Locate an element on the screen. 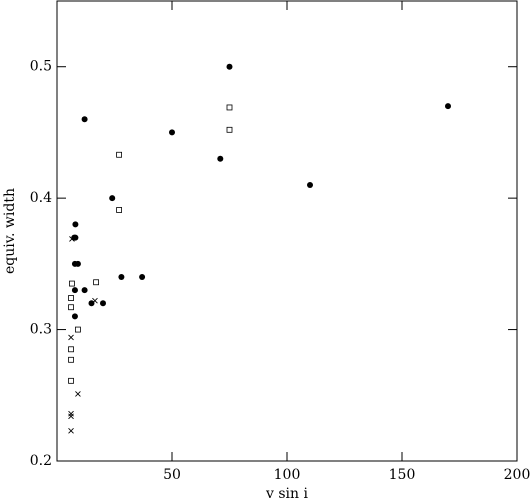 This screenshot has width=531, height=503. x-axis-label: v sin i is located at coordinates (286, 494).